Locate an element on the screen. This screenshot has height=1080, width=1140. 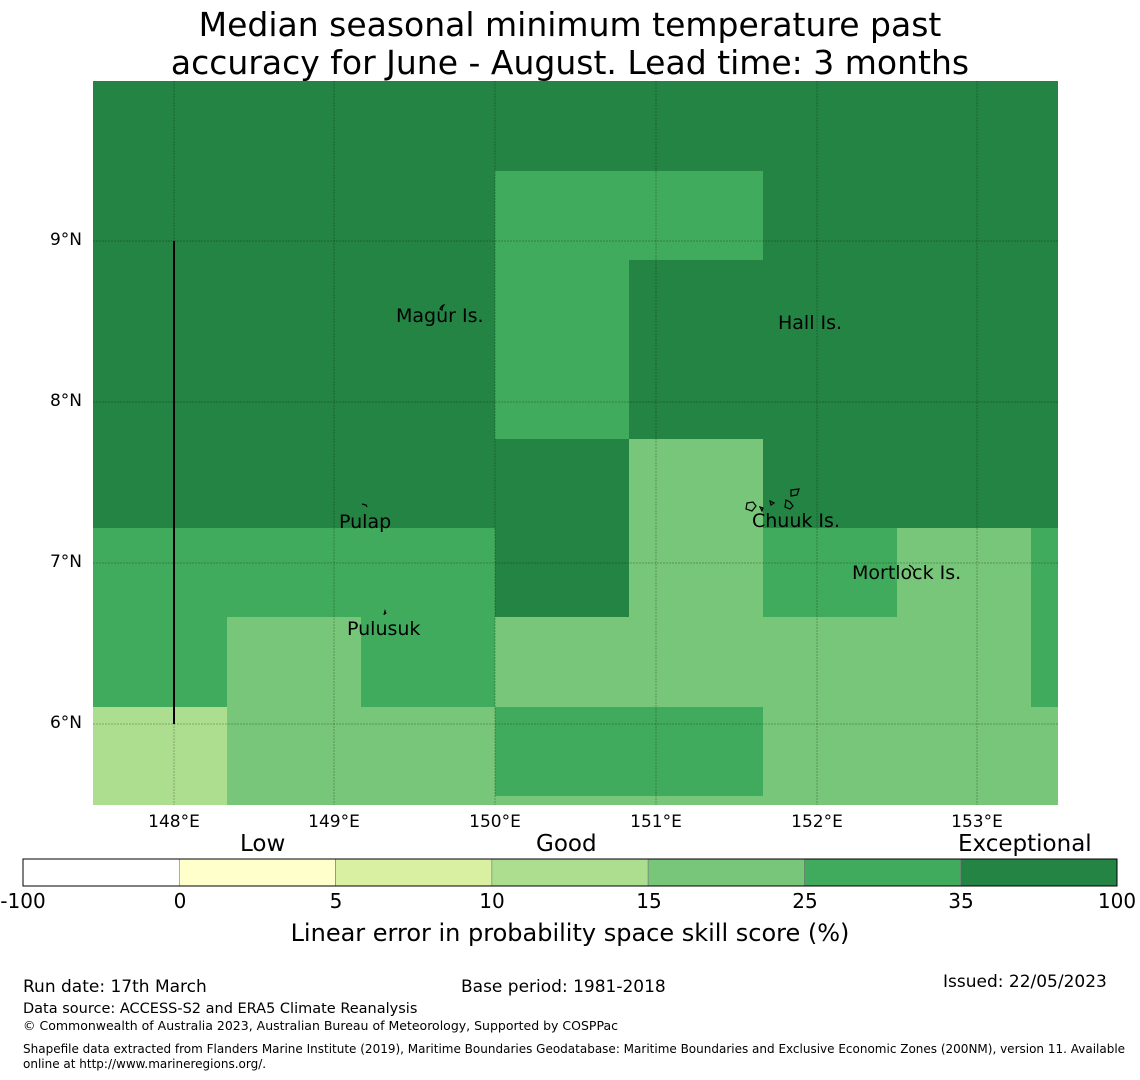
place-label-chuuk: Chuuk Is. is located at coordinates (796, 521).